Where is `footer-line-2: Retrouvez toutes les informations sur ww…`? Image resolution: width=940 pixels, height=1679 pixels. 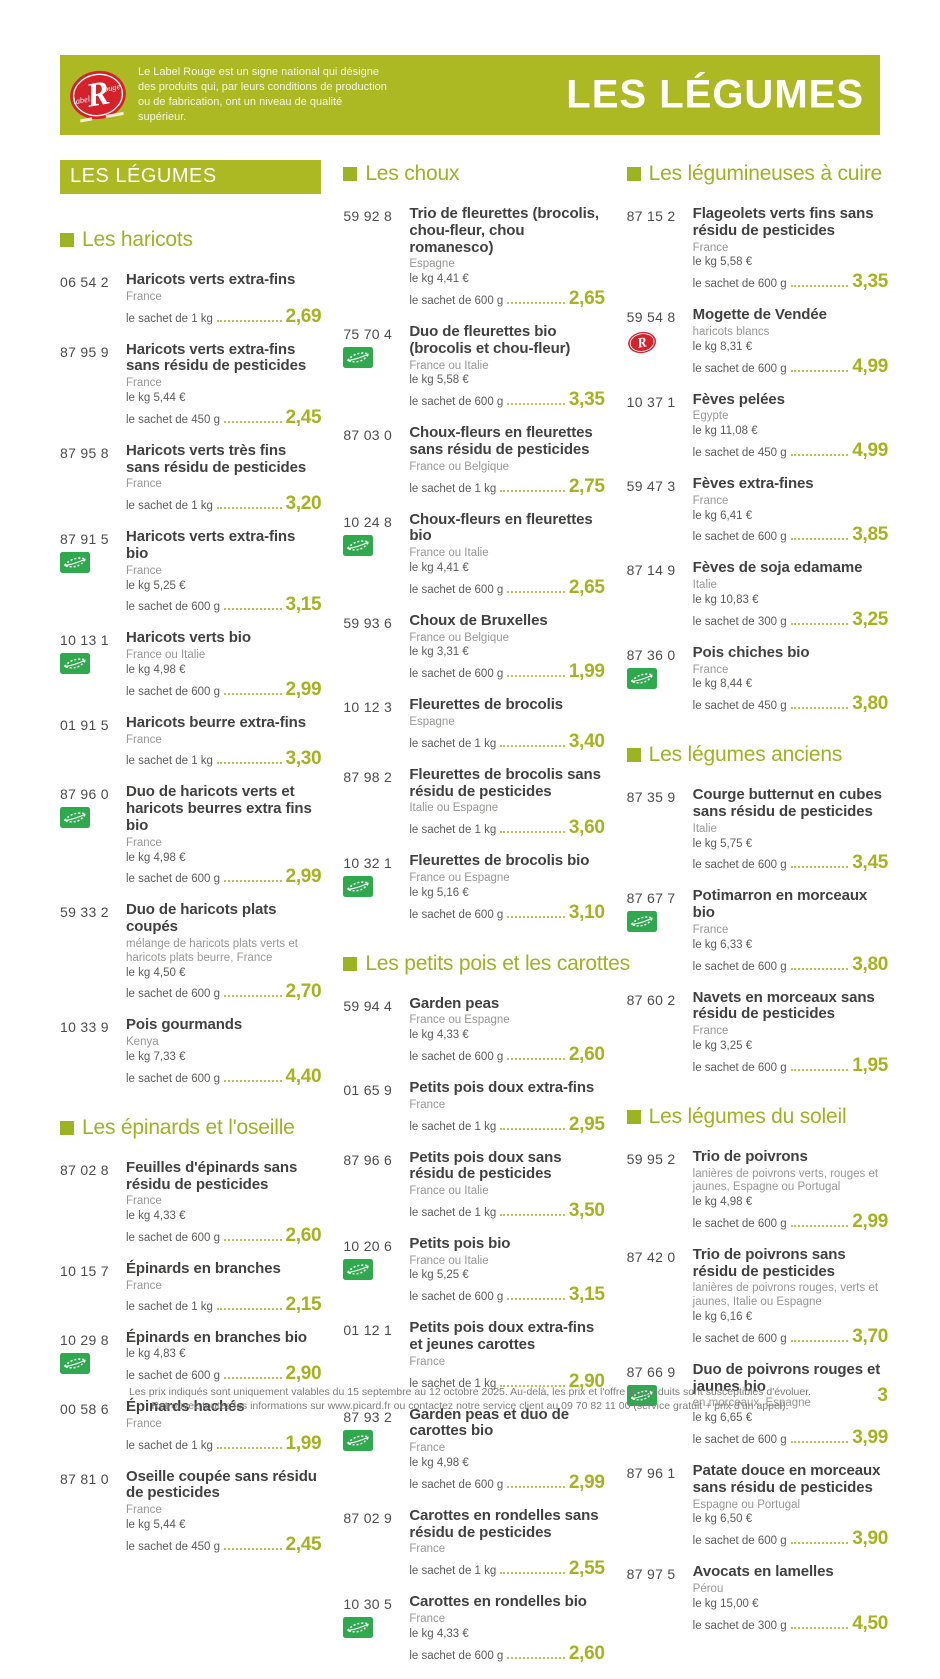
footer-line-2: Retrouvez toutes les informations sur ww… is located at coordinates (470, 1405).